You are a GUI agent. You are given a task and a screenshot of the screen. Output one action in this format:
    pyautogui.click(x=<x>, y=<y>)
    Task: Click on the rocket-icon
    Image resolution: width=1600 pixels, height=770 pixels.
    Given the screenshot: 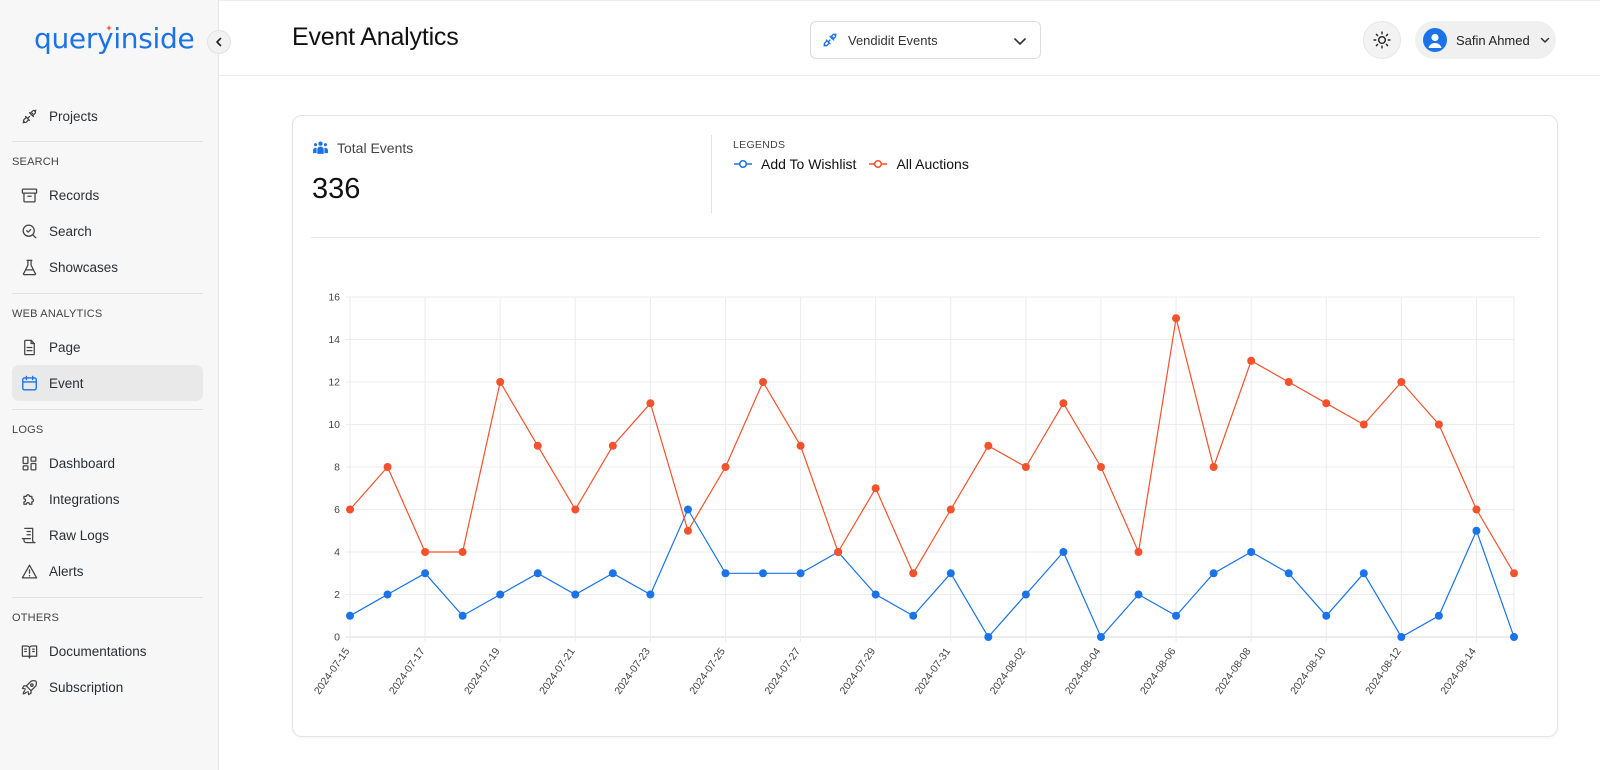 What is the action you would take?
    pyautogui.click(x=29, y=687)
    